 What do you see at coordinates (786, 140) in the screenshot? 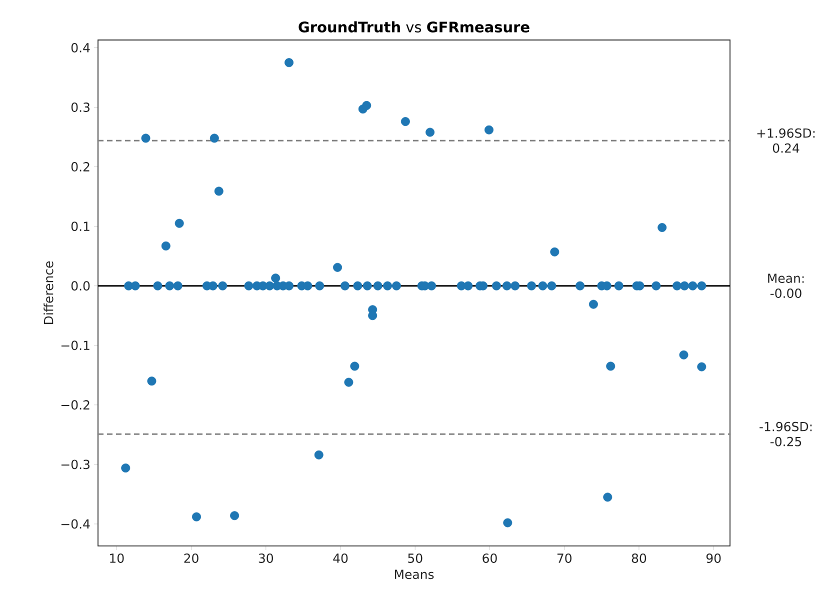
I see `ref-line-label: +1.96SD: 0.24` at bounding box center [786, 140].